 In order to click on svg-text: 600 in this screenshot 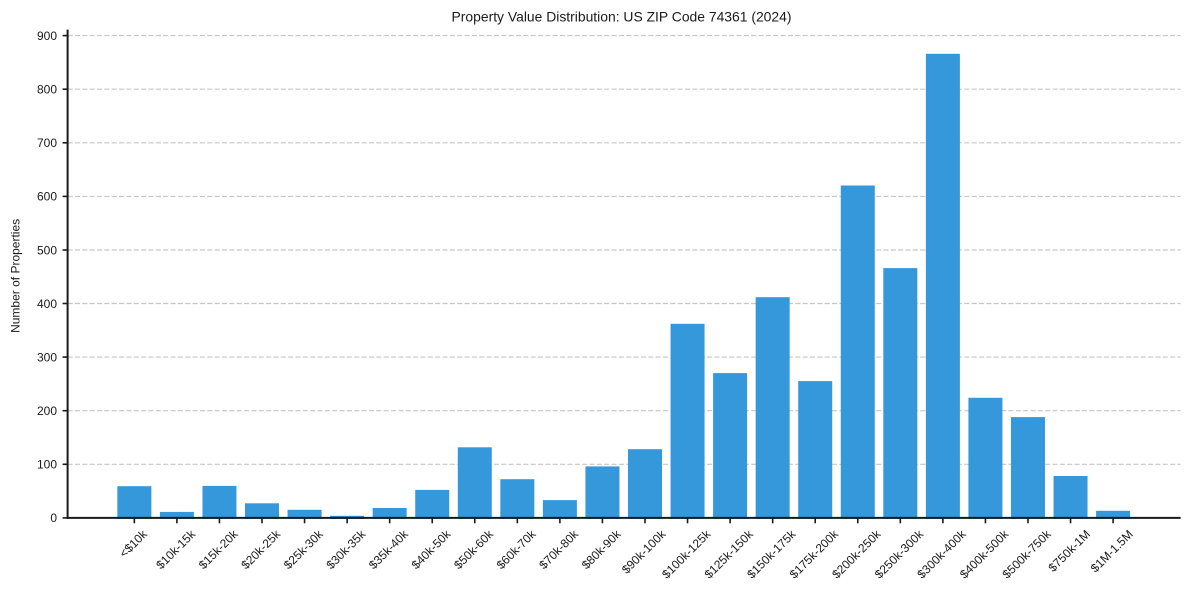, I will do `click(47, 197)`.